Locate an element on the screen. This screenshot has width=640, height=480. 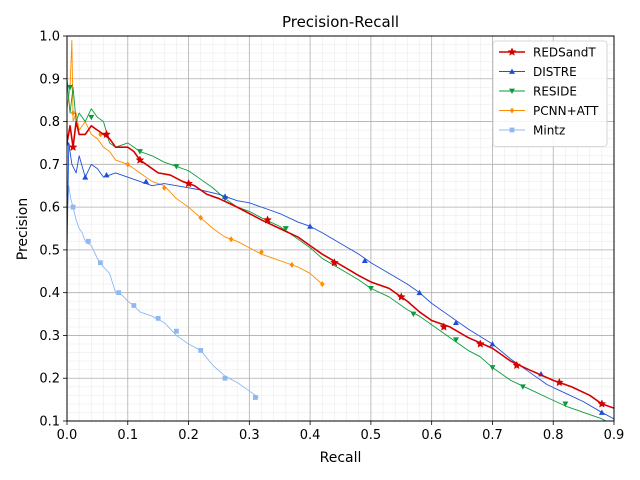
y-tick-label: 0.6 is located at coordinates (49, 208).